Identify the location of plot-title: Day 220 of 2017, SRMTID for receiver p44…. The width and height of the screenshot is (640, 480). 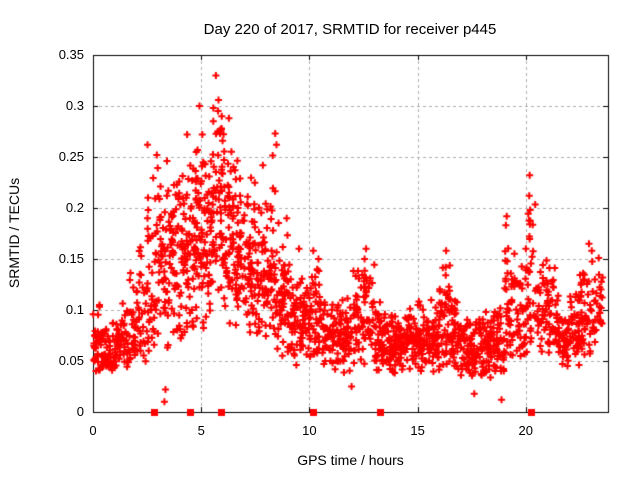
(350, 29).